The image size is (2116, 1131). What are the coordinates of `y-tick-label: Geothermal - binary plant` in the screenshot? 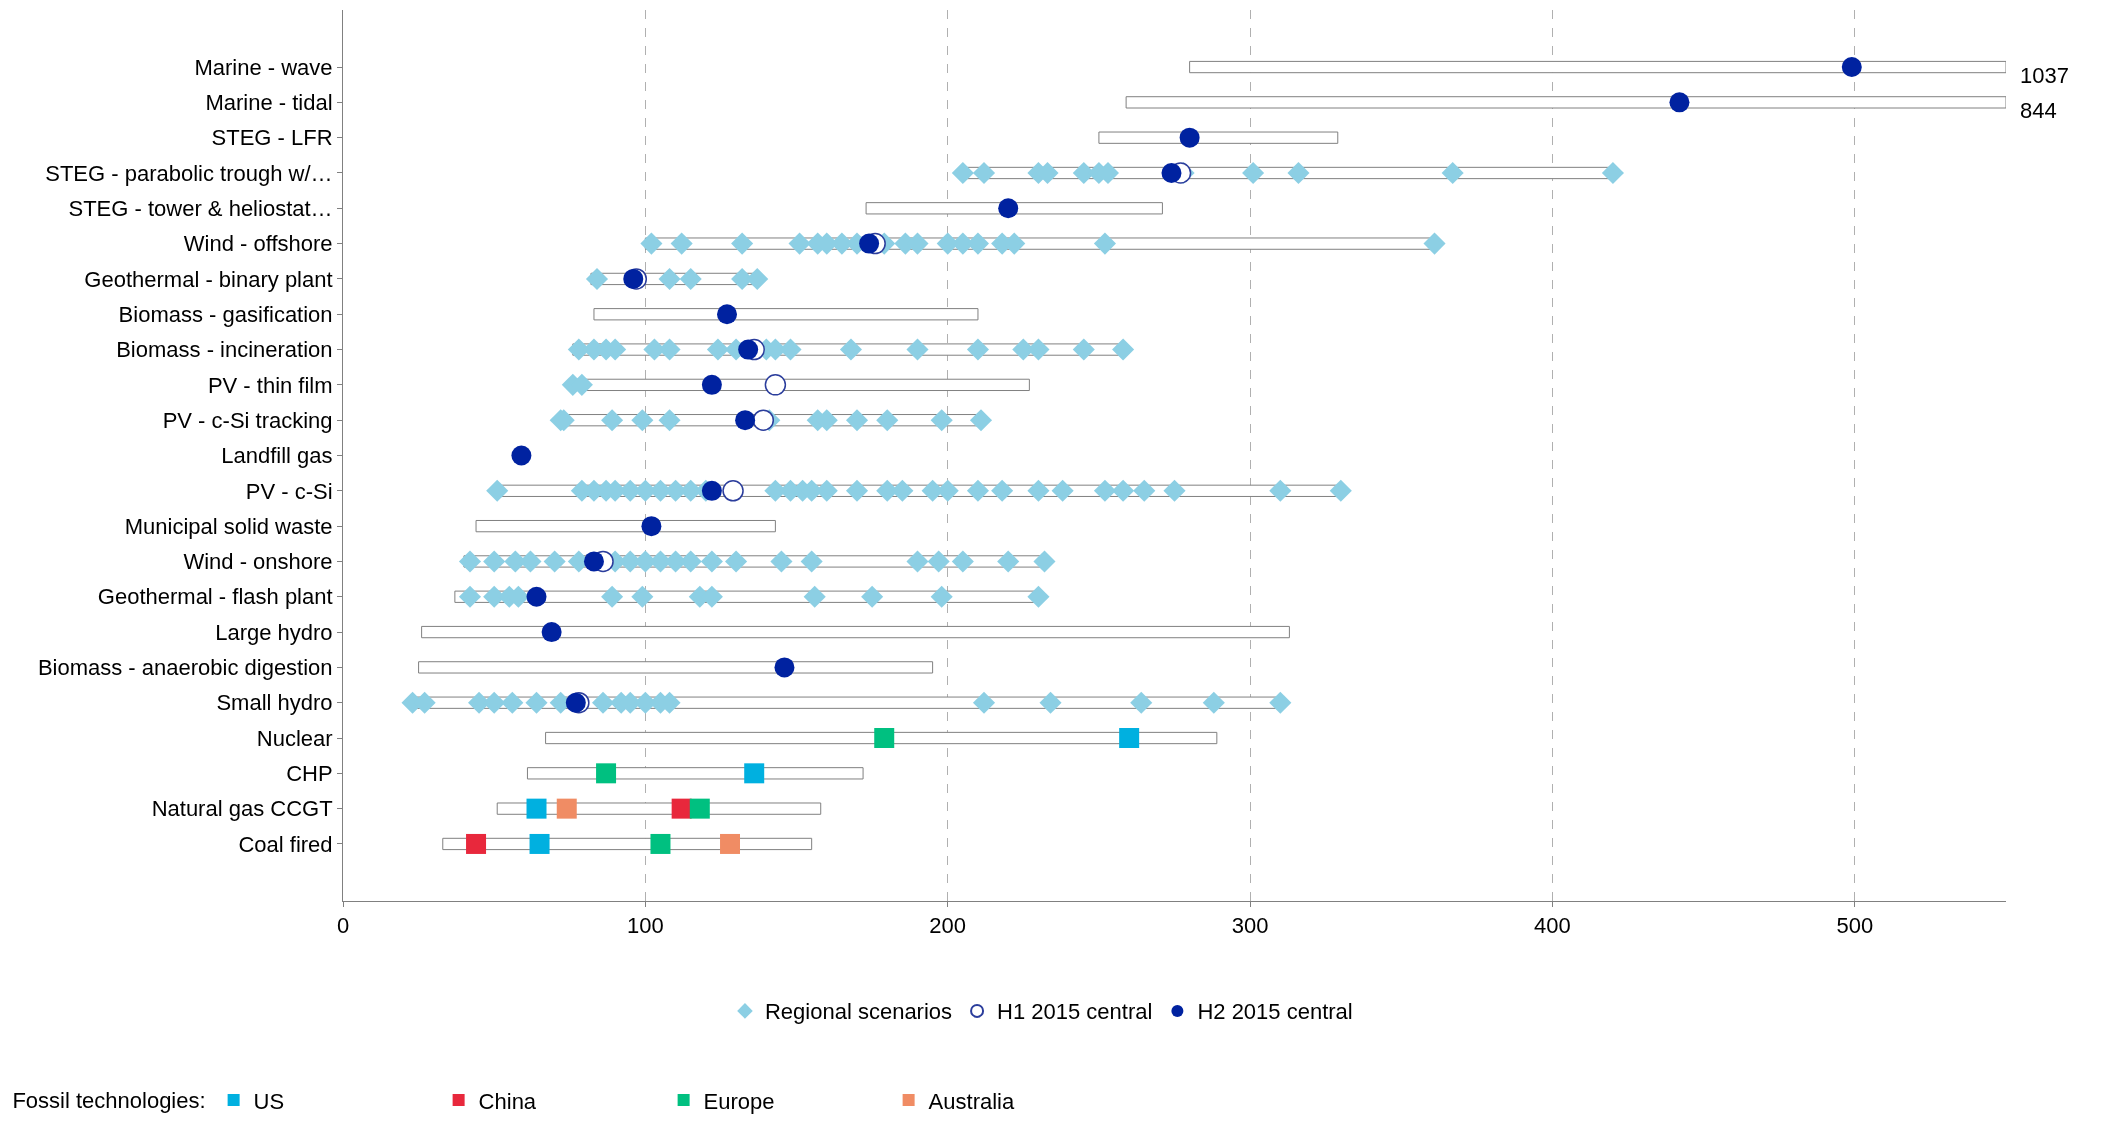 It's located at (208, 279).